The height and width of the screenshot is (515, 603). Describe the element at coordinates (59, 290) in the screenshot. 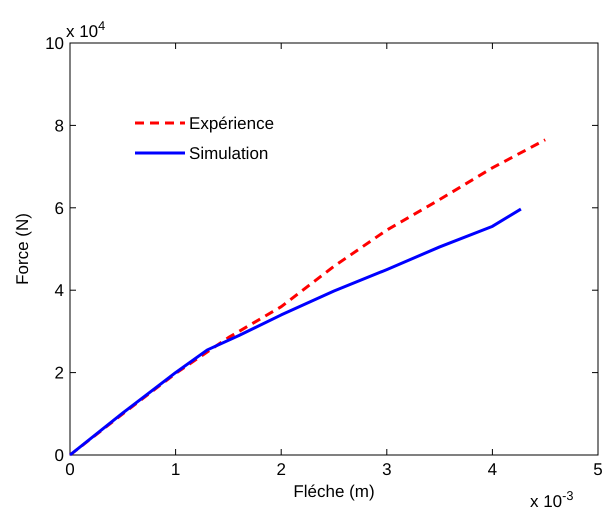

I see `y-tick-label: 4` at that location.